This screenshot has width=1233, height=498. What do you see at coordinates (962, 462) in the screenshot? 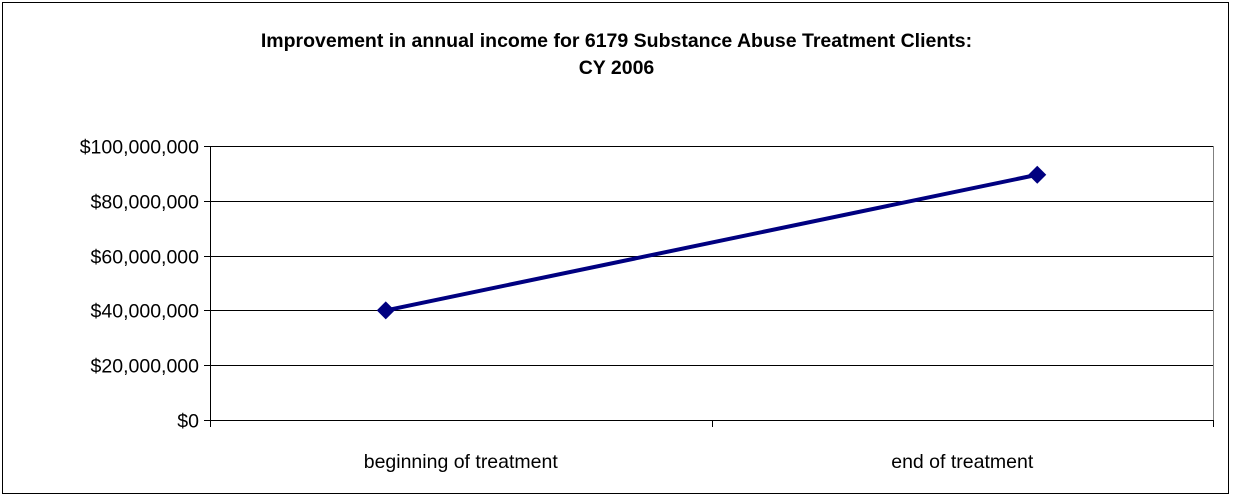
I see `x-tick-label: end of treatment` at bounding box center [962, 462].